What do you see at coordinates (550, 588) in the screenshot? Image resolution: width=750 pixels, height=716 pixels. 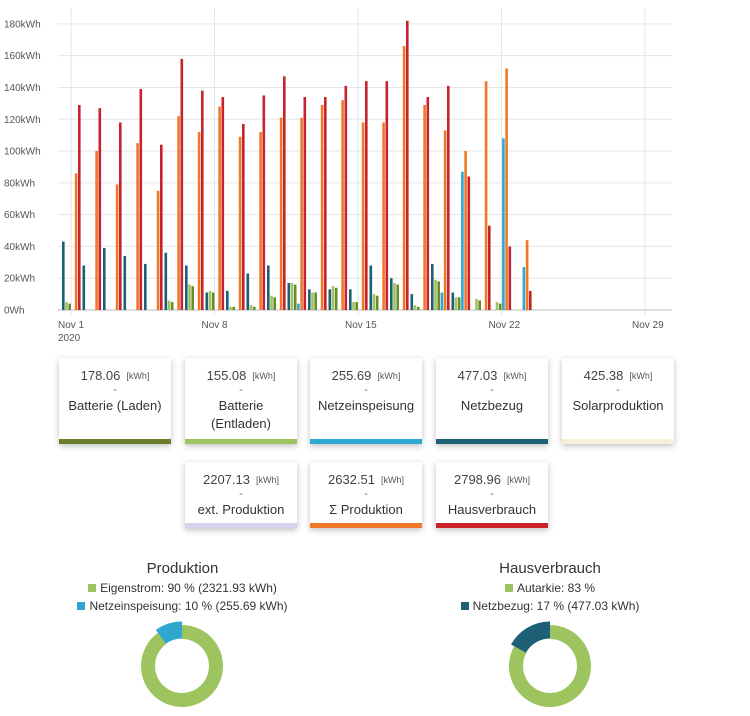 I see `legend-item: Autarkie: 83 %` at bounding box center [550, 588].